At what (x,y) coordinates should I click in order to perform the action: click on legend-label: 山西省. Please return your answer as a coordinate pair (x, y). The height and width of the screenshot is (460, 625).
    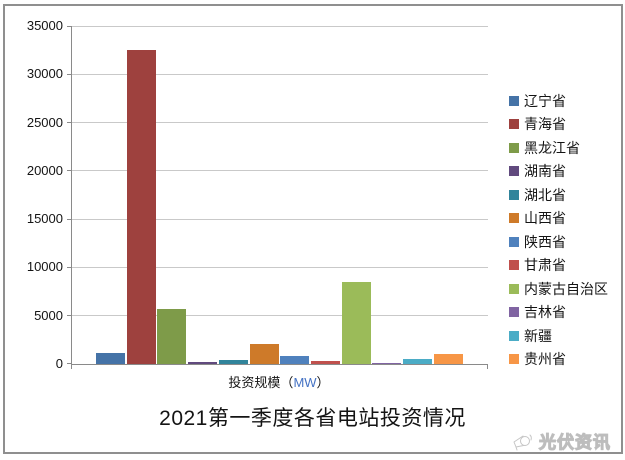
    Looking at the image, I should click on (545, 218).